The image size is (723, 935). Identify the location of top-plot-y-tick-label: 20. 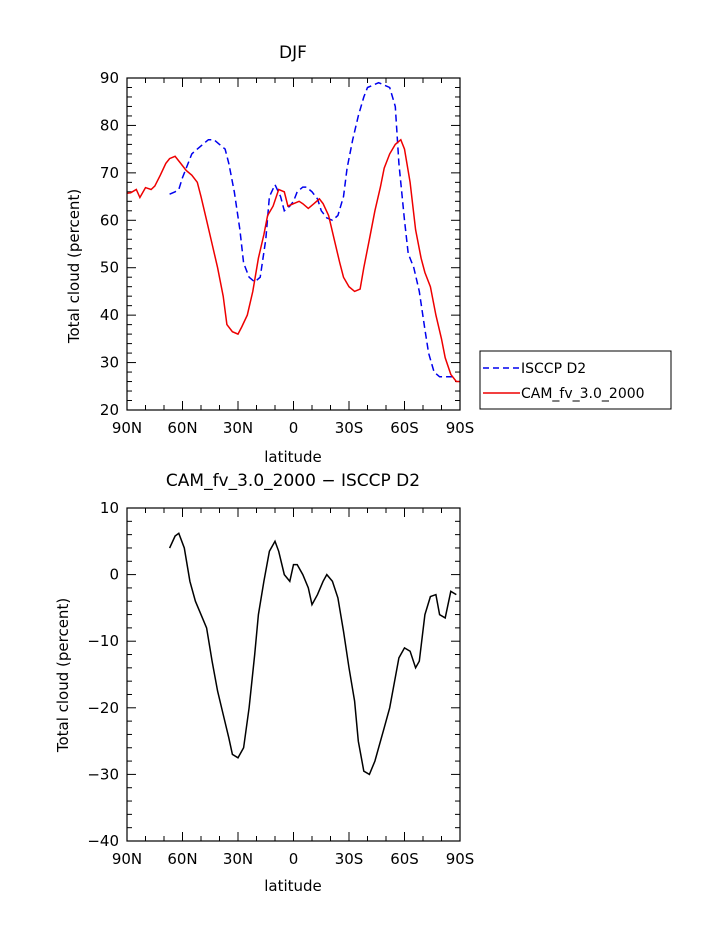
(109, 410).